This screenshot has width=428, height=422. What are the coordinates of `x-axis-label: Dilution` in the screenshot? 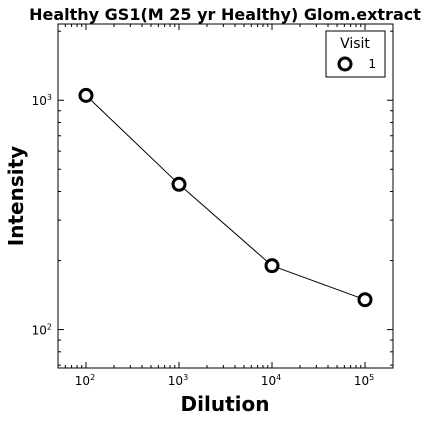 It's located at (225, 404).